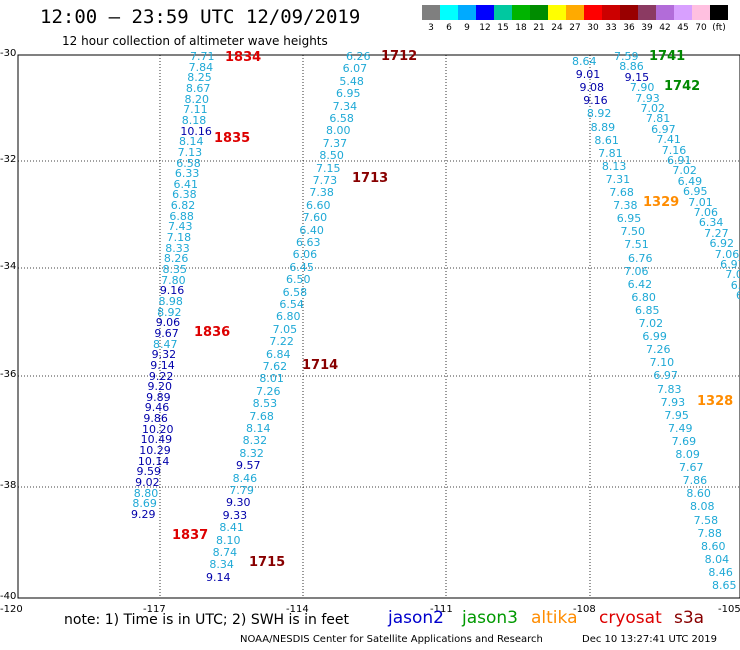  What do you see at coordinates (642, 88) in the screenshot?
I see `swh-value-track4: 7.90` at bounding box center [642, 88].